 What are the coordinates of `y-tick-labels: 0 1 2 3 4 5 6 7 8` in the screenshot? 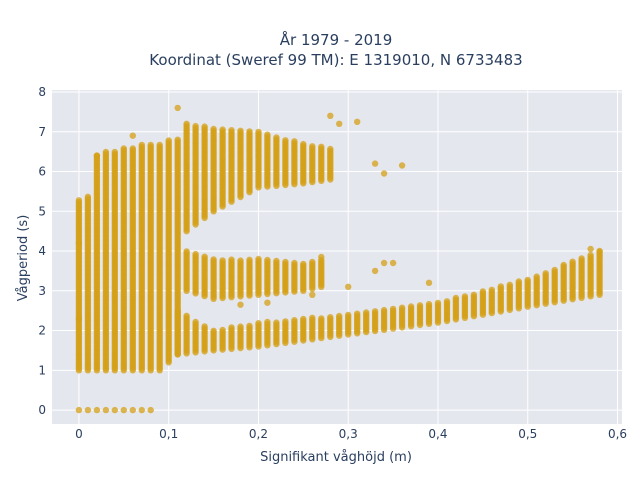 It's located at (42, 251).